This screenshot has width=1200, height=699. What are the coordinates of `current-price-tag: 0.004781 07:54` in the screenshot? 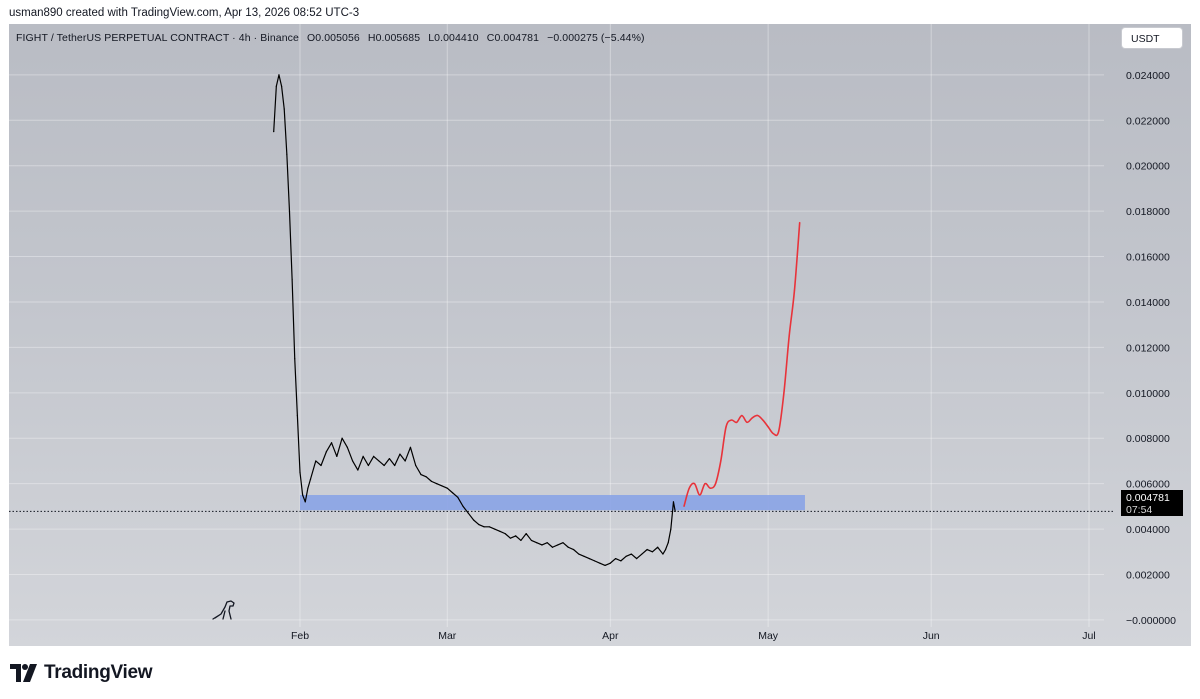 It's located at (1152, 503).